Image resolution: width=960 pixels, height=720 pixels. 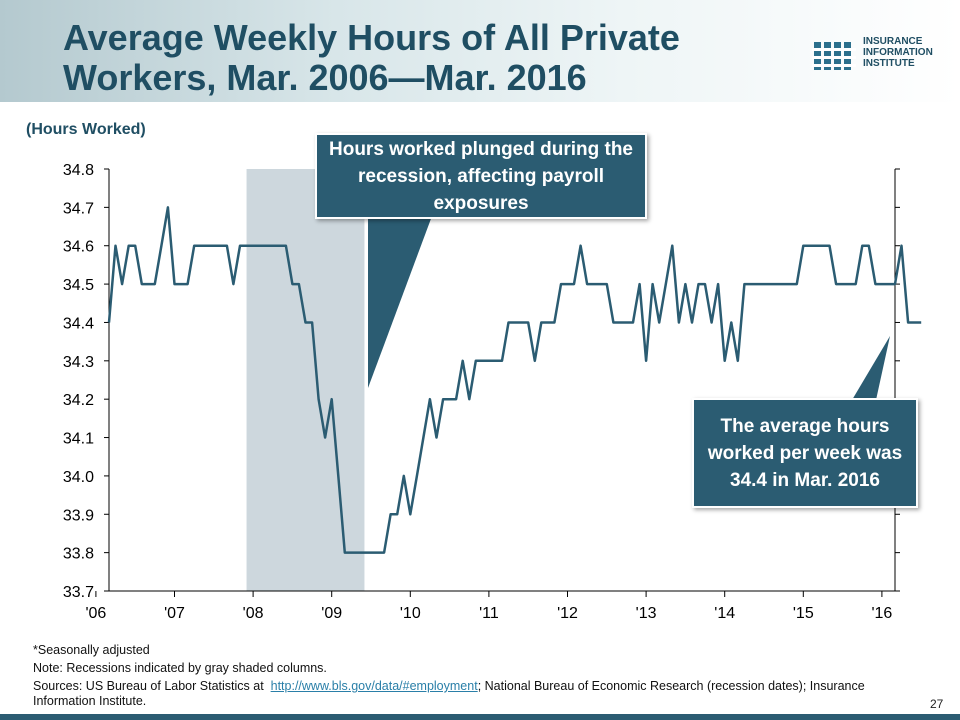 I want to click on y-tick-label: 34.2, so click(x=78, y=400).